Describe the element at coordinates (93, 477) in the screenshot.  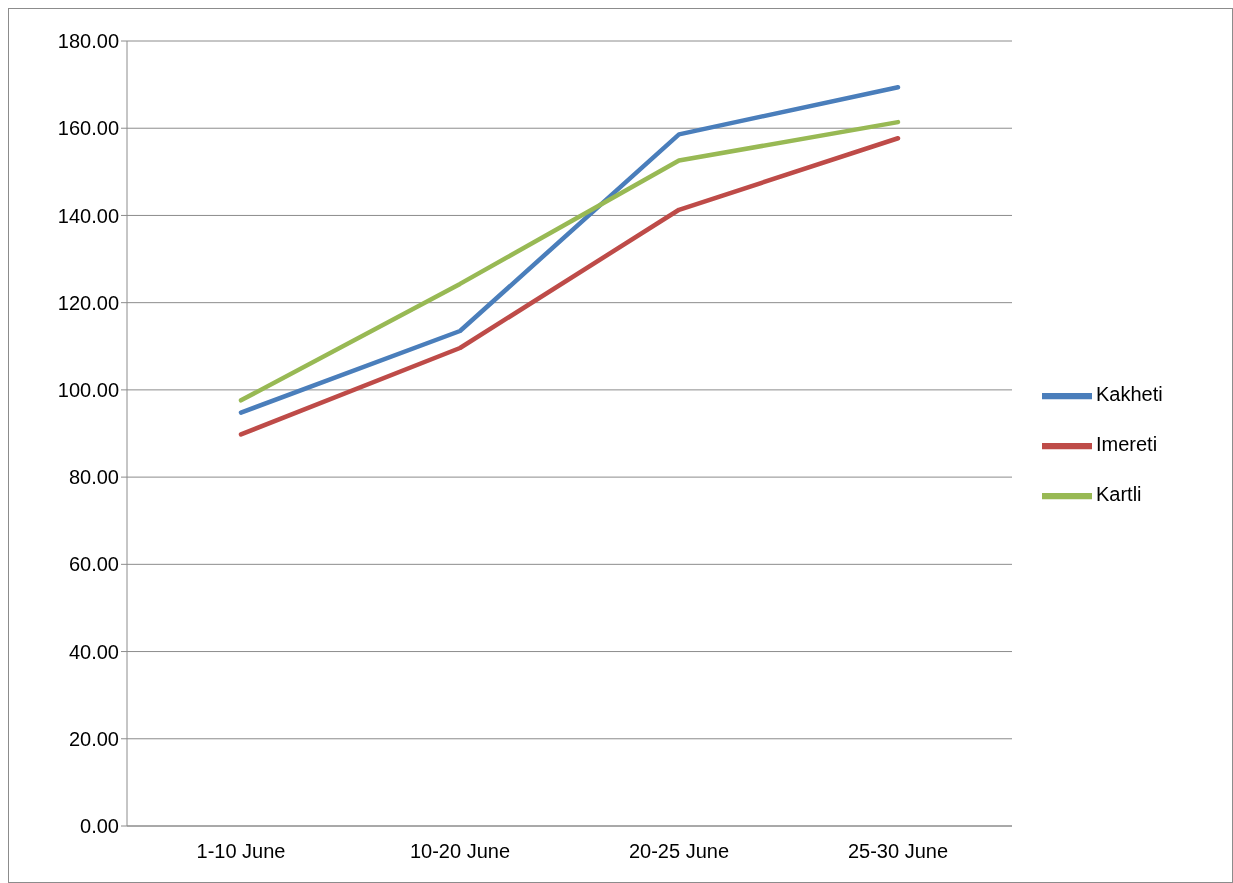
I see `y-tick-label: 80.00` at that location.